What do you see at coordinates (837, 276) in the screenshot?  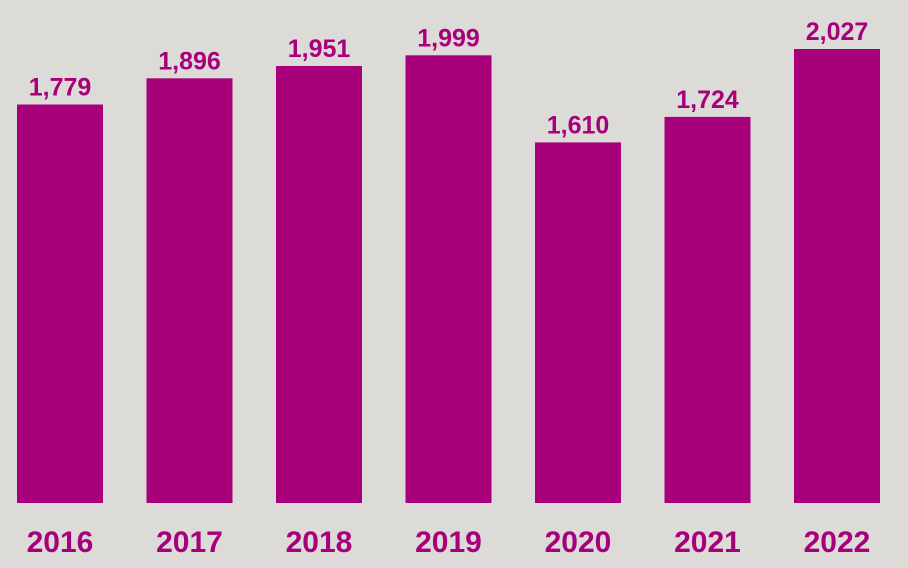 I see `bar-2022` at bounding box center [837, 276].